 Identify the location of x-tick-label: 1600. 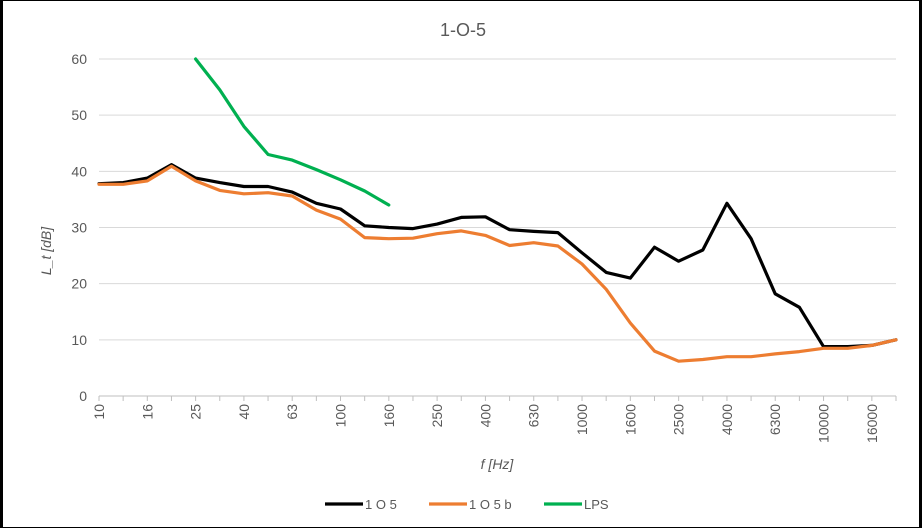
(630, 419).